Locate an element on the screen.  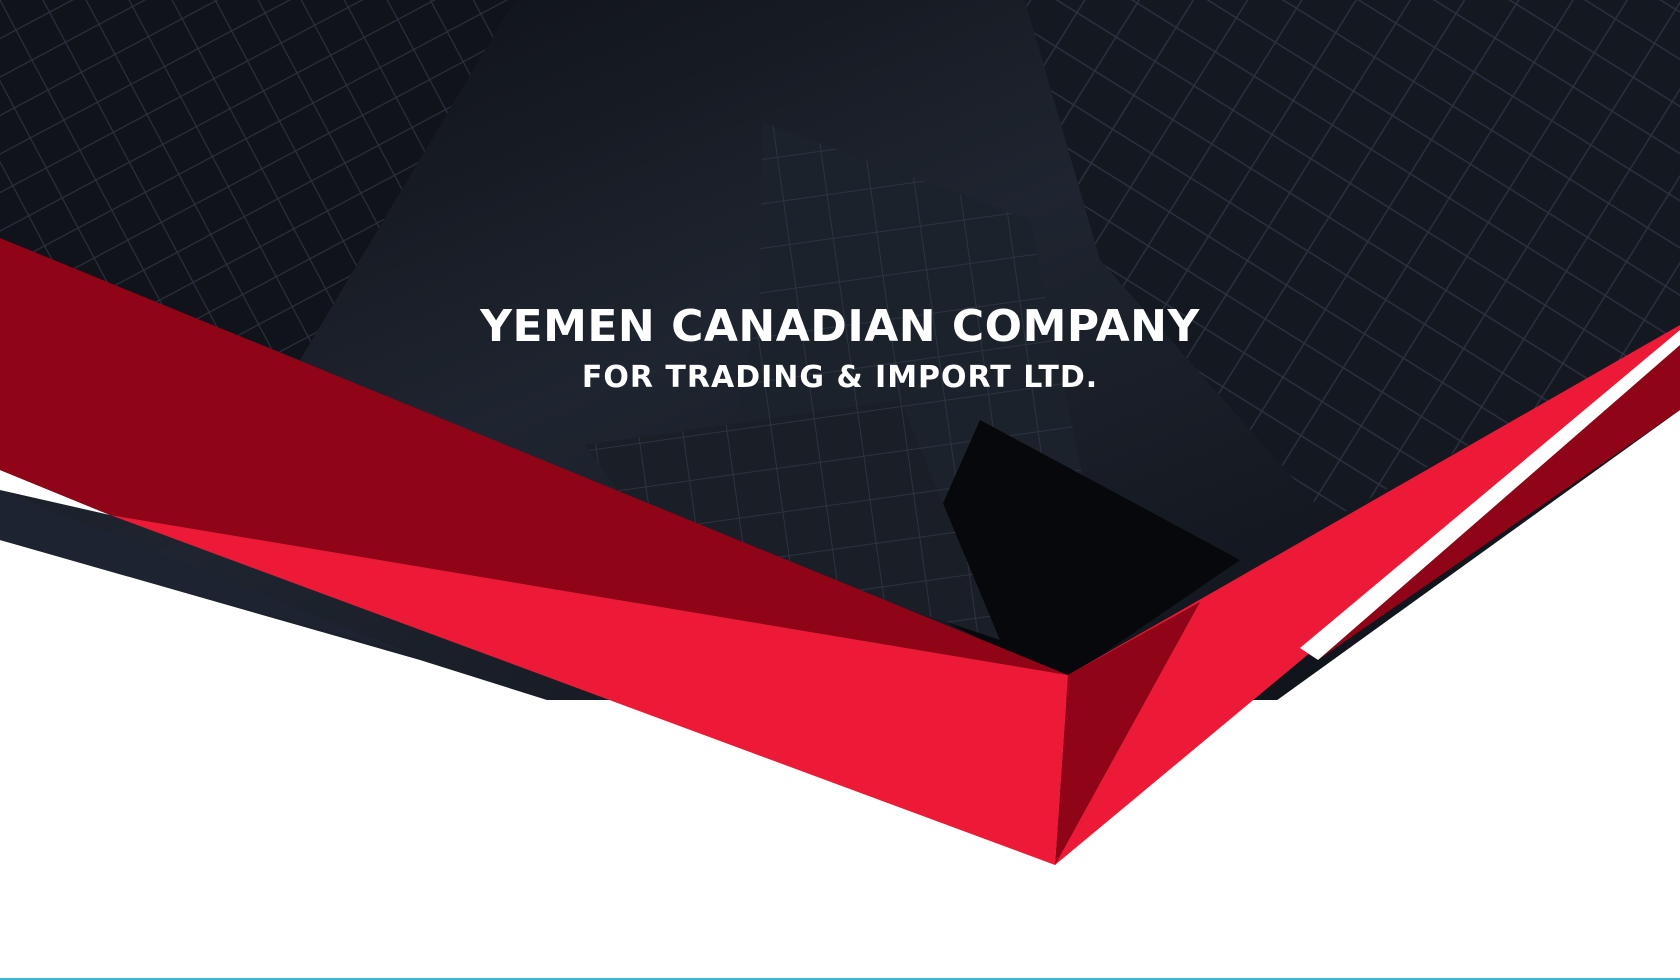
company-tagline: FOR TRADING & IMPORT LTD. is located at coordinates (840, 377).